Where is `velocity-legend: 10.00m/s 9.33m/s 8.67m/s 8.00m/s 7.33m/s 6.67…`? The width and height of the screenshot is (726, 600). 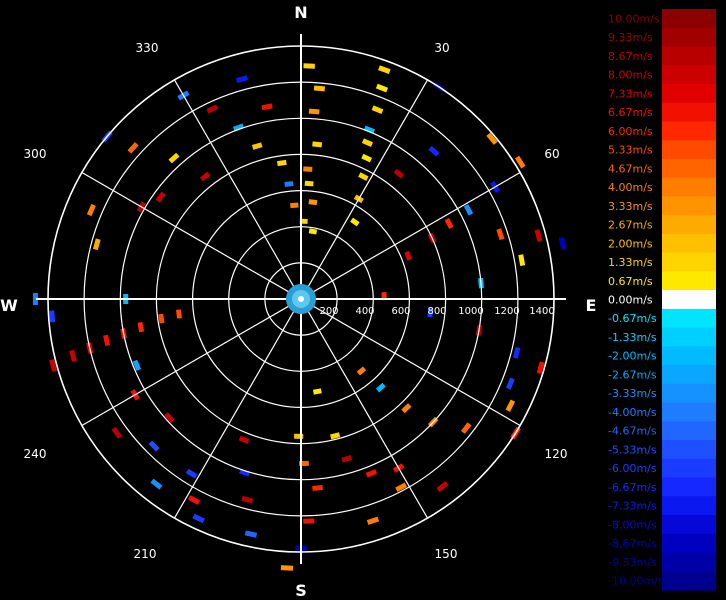
velocity-legend: 10.00m/s 9.33m/s 8.67m/s 8.00m/s 7.33m/s 6.67… is located at coordinates (662, 300).